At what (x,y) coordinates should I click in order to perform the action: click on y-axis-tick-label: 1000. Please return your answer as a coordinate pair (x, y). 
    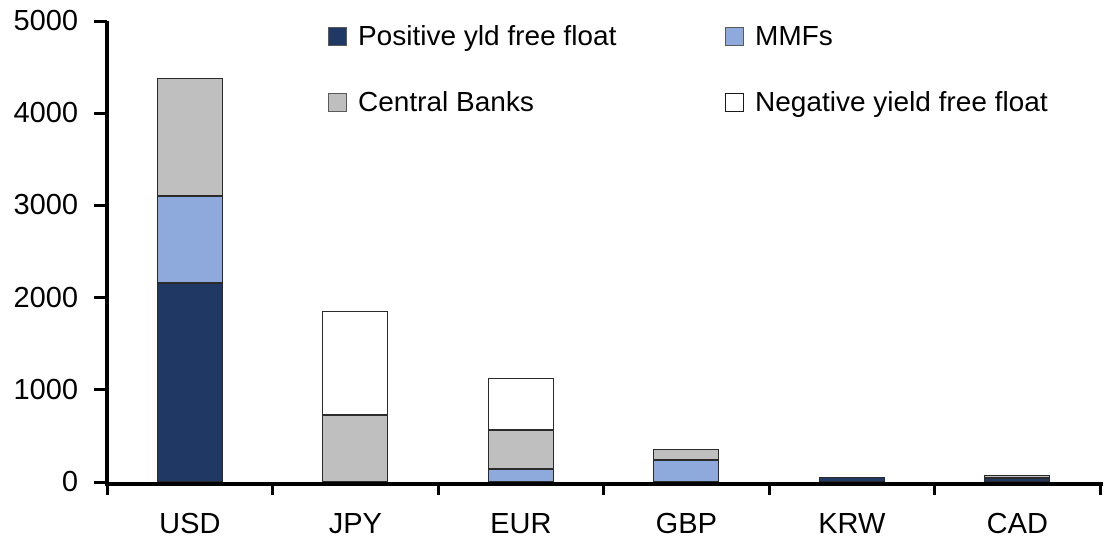
    Looking at the image, I should click on (45, 389).